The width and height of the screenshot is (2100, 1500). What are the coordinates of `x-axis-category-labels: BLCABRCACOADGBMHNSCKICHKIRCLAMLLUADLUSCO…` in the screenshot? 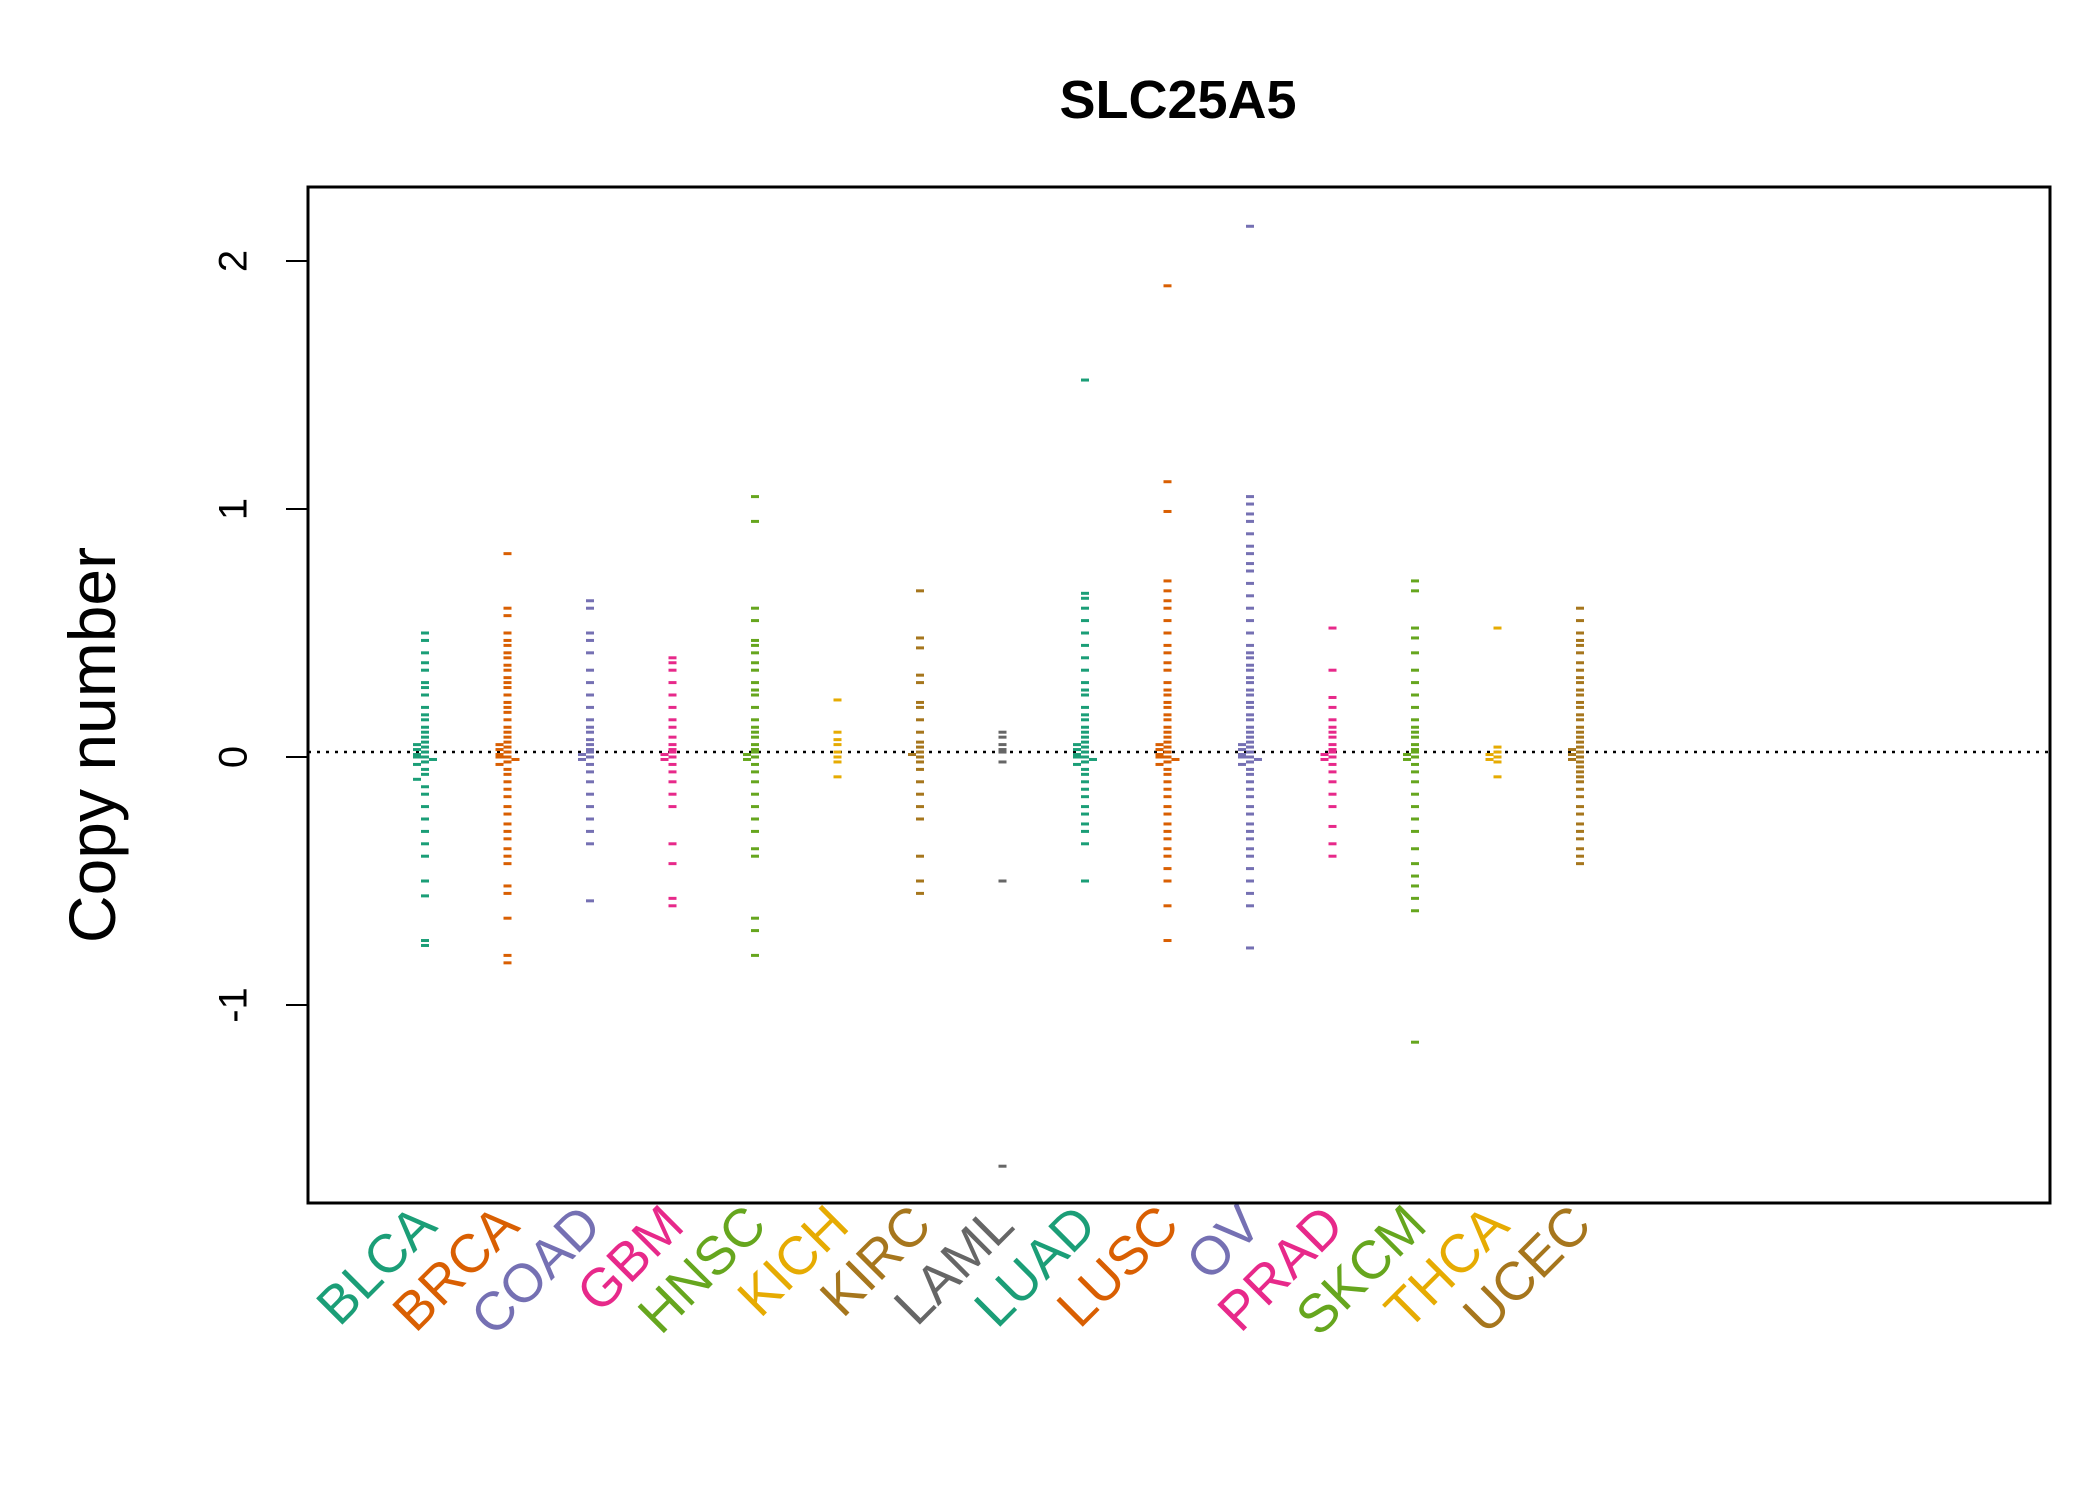 It's located at (953, 1270).